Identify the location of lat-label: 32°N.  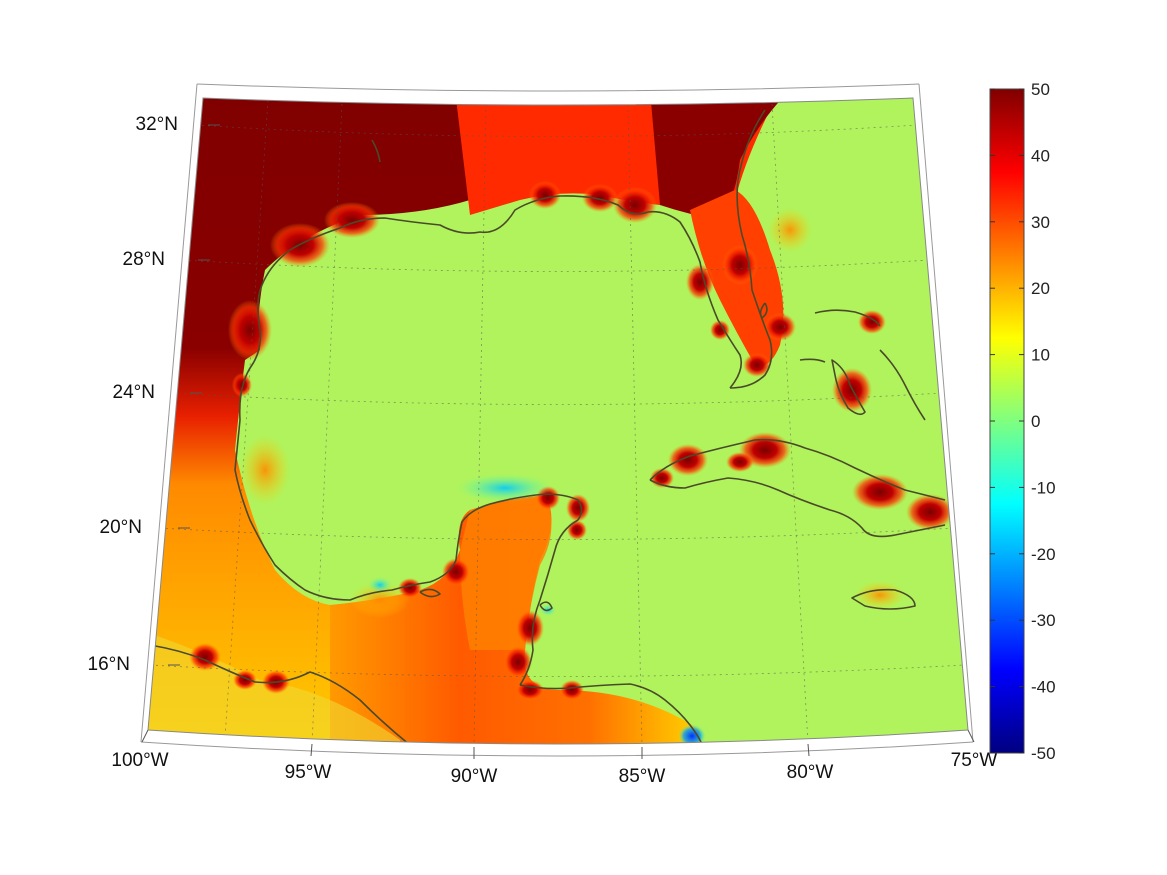
(157, 124).